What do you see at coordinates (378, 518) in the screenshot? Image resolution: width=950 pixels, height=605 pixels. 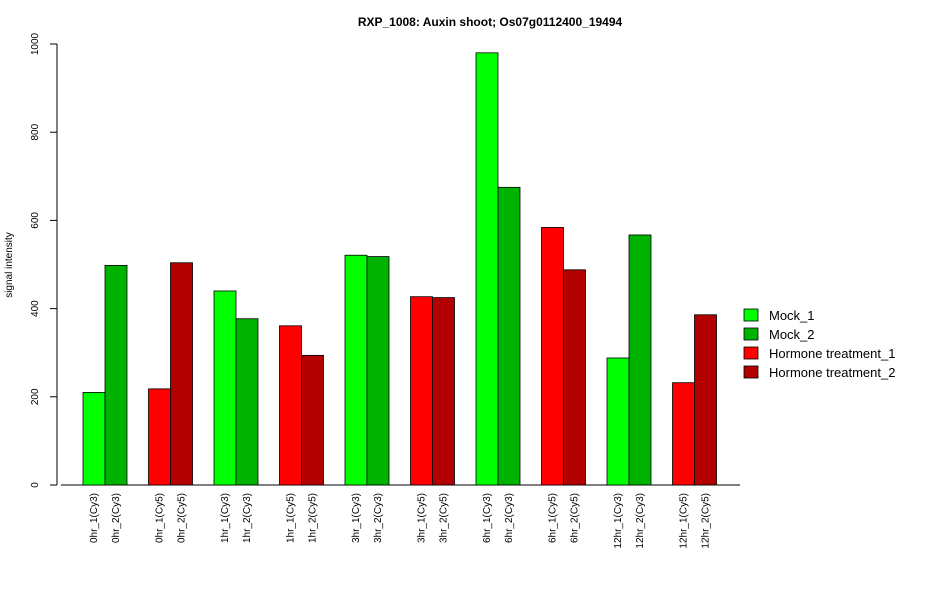 I see `category-label: 3hr_2(Cy3)` at bounding box center [378, 518].